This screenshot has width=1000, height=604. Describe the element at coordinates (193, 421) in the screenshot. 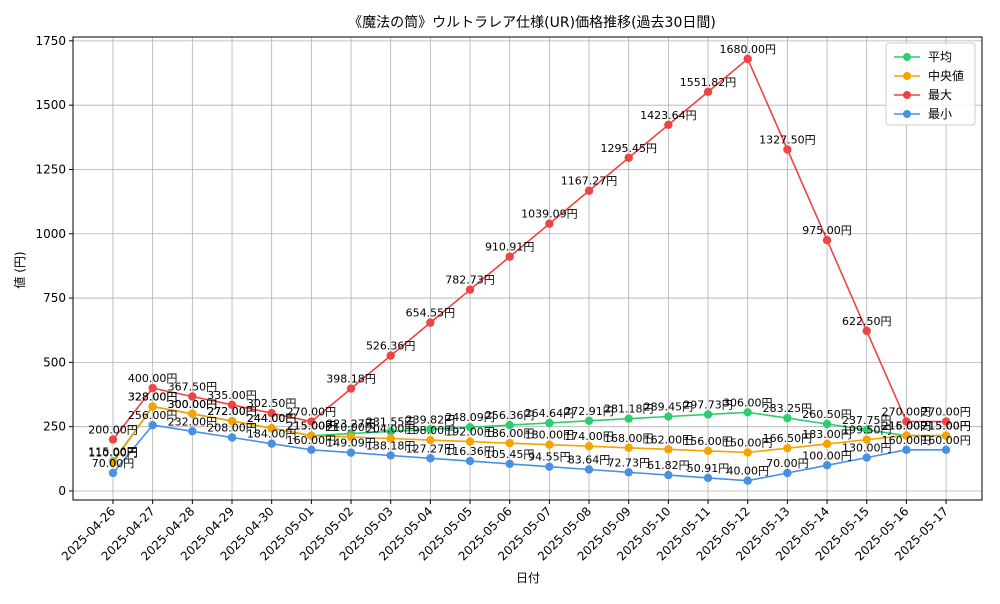

I see `data-label: 232.00円` at that location.